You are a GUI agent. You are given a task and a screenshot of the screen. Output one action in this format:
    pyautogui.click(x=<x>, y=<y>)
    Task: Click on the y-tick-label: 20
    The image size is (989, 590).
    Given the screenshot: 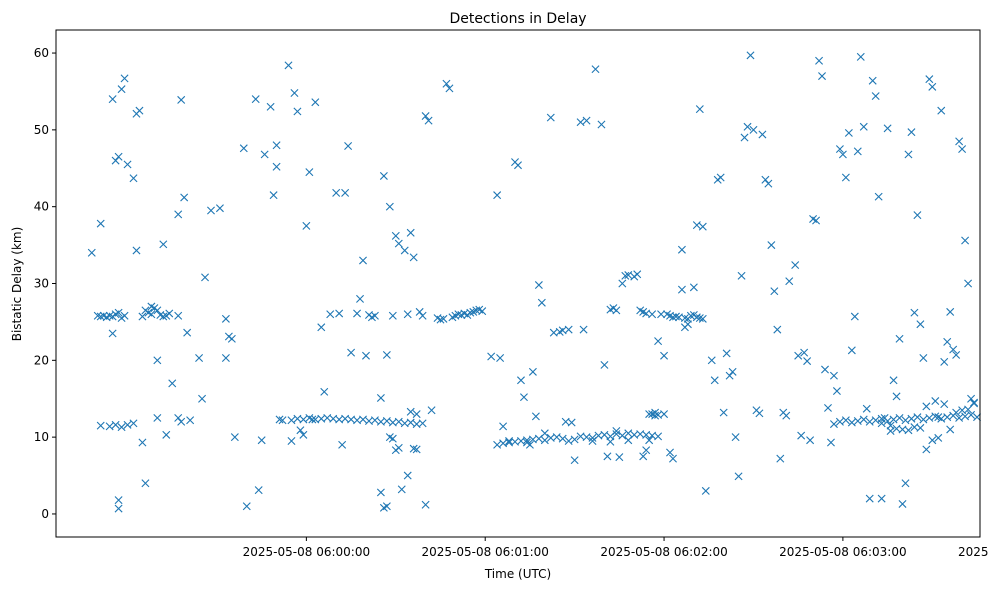 What is the action you would take?
    pyautogui.click(x=41, y=360)
    